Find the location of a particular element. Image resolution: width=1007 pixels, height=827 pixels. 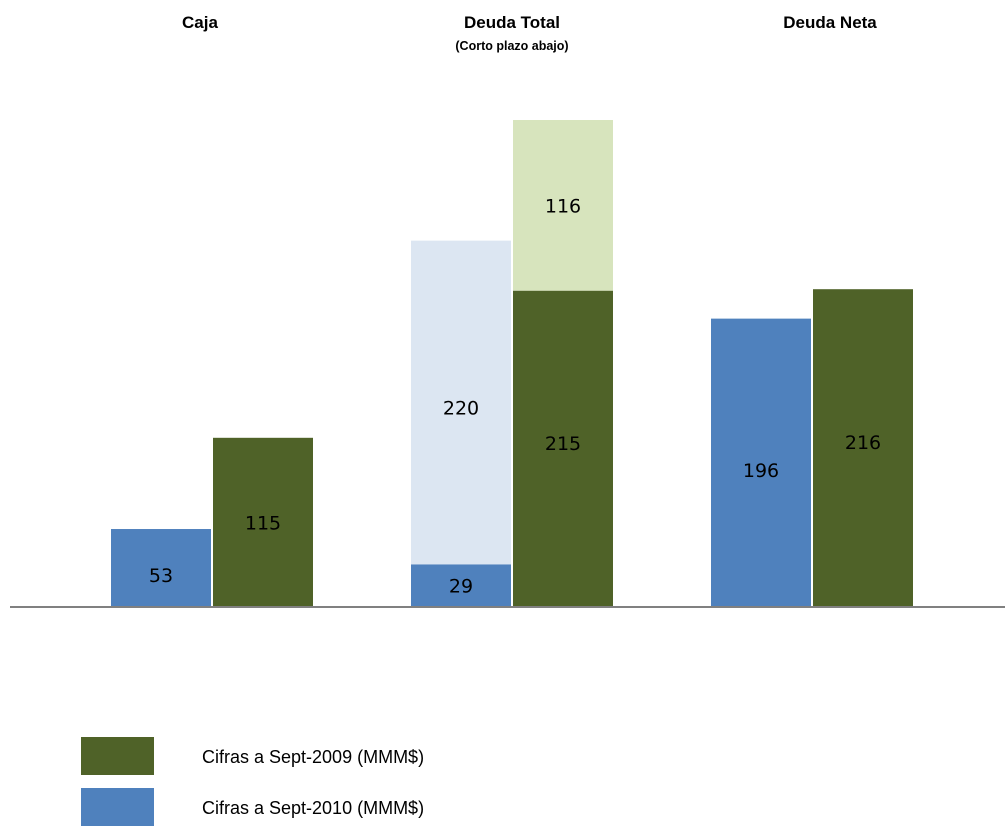

data-label: 116 is located at coordinates (563, 206).